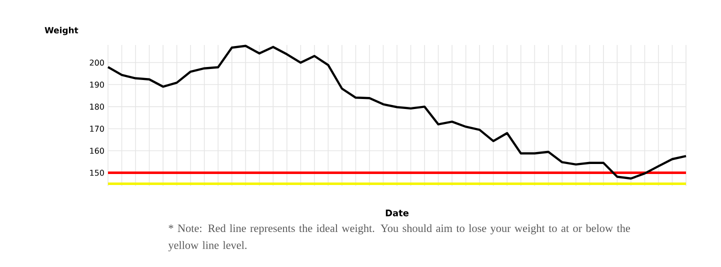  Describe the element at coordinates (61, 31) in the screenshot. I see `chart-title: Weight` at that location.